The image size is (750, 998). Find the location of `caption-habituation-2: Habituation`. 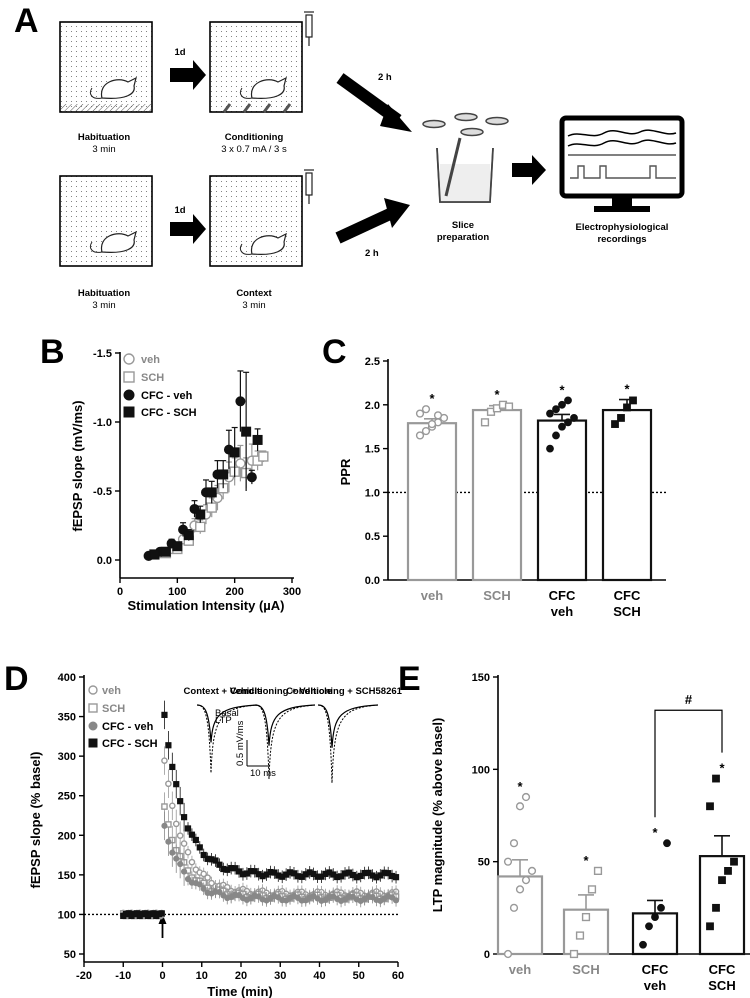

caption-habituation-2: Habituation is located at coordinates (104, 293).